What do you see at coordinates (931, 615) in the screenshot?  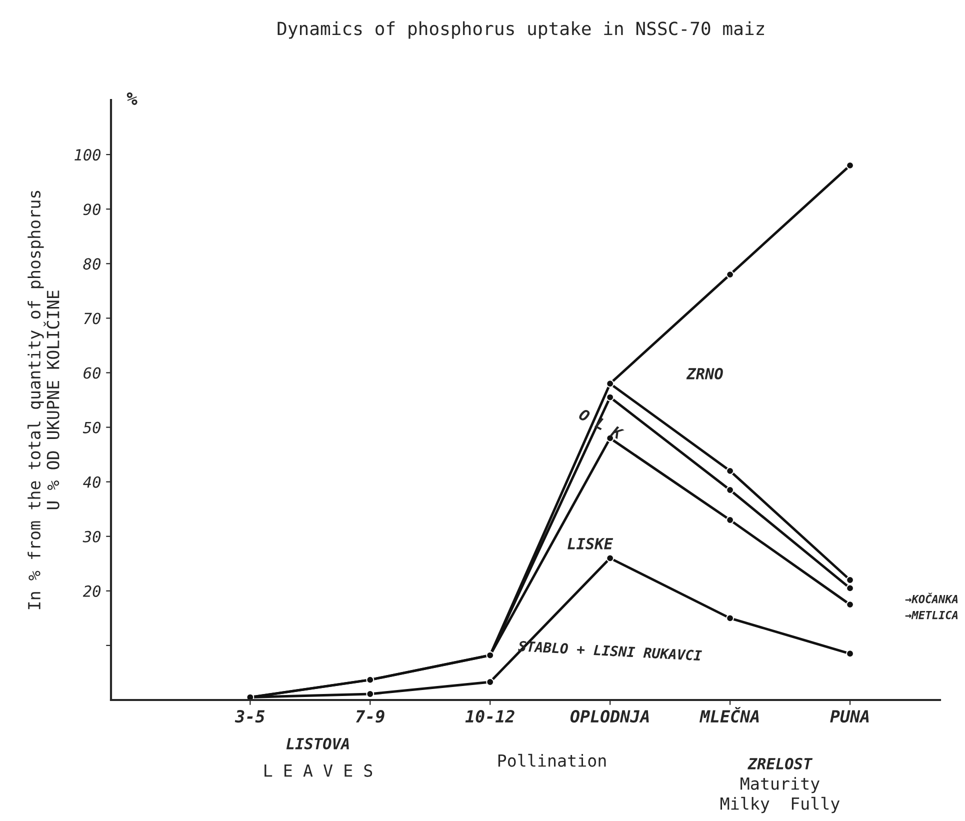 I see `annotation: →METLICA` at bounding box center [931, 615].